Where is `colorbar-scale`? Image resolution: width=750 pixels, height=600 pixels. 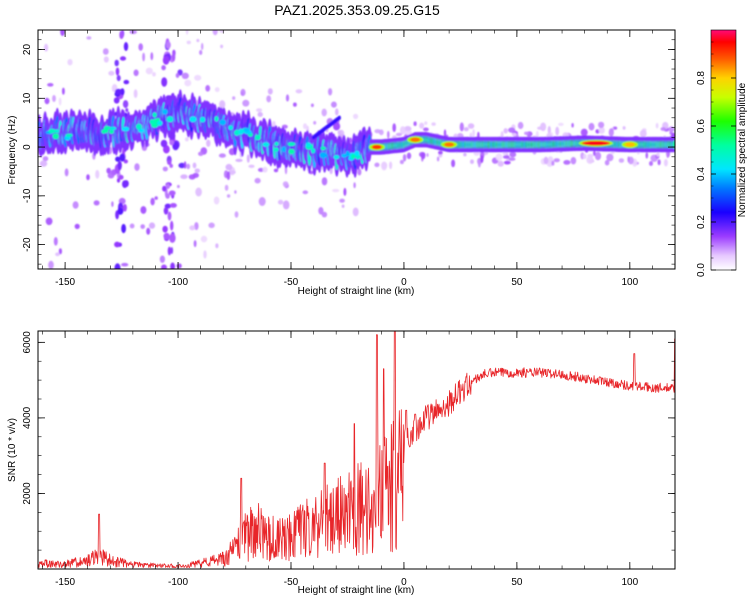
colorbar-scale is located at coordinates (723, 150).